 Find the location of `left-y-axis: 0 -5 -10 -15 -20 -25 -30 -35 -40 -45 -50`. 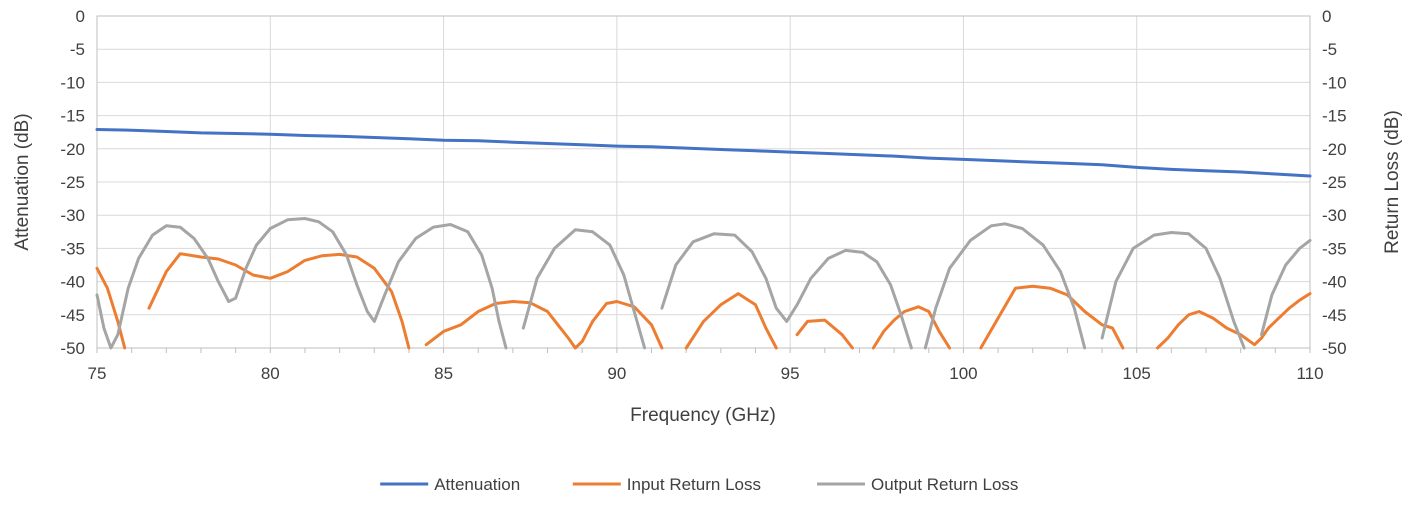

left-y-axis: 0 -5 -10 -15 -20 -25 -30 -35 -40 -45 -50 is located at coordinates (72, 182).